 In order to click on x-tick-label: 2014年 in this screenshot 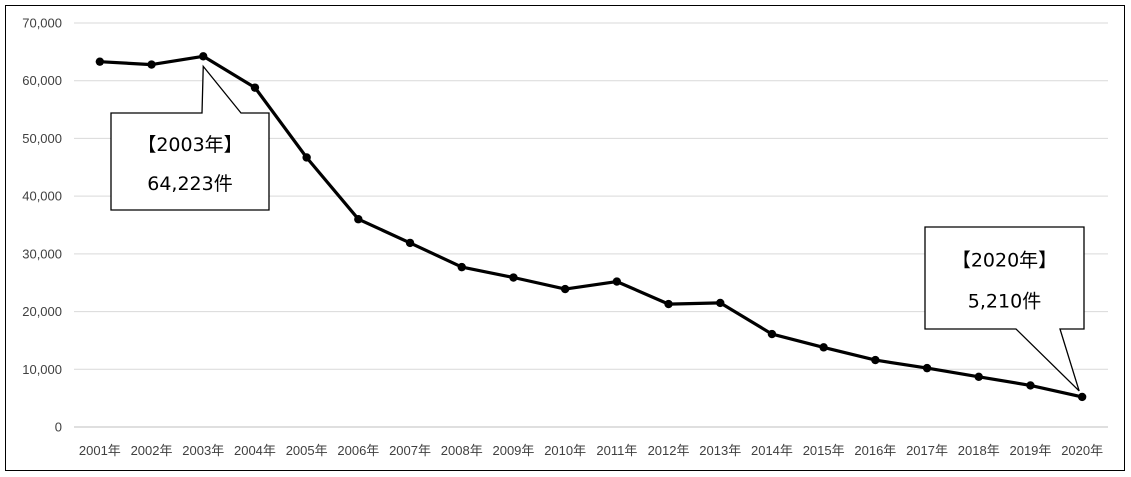, I will do `click(772, 450)`.